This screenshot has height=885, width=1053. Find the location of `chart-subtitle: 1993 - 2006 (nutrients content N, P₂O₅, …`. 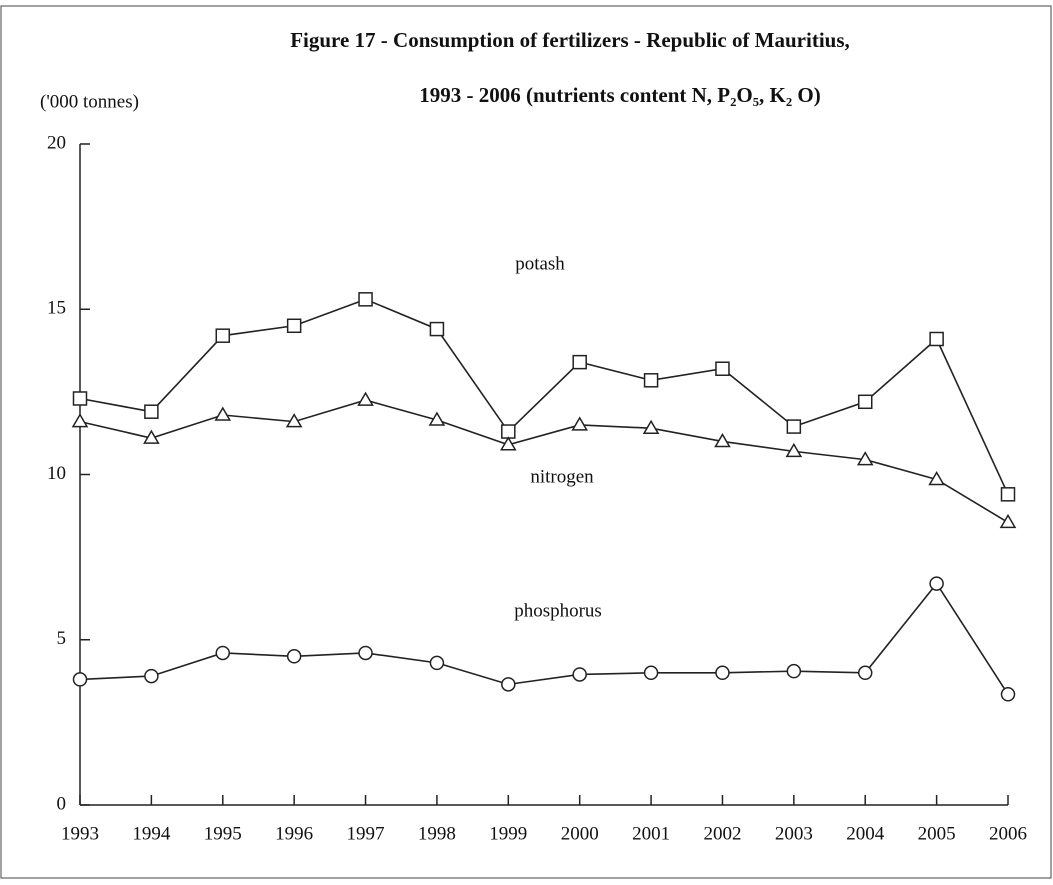

chart-subtitle: 1993 - 2006 (nutrients content N, P₂O₅, … is located at coordinates (620, 95).